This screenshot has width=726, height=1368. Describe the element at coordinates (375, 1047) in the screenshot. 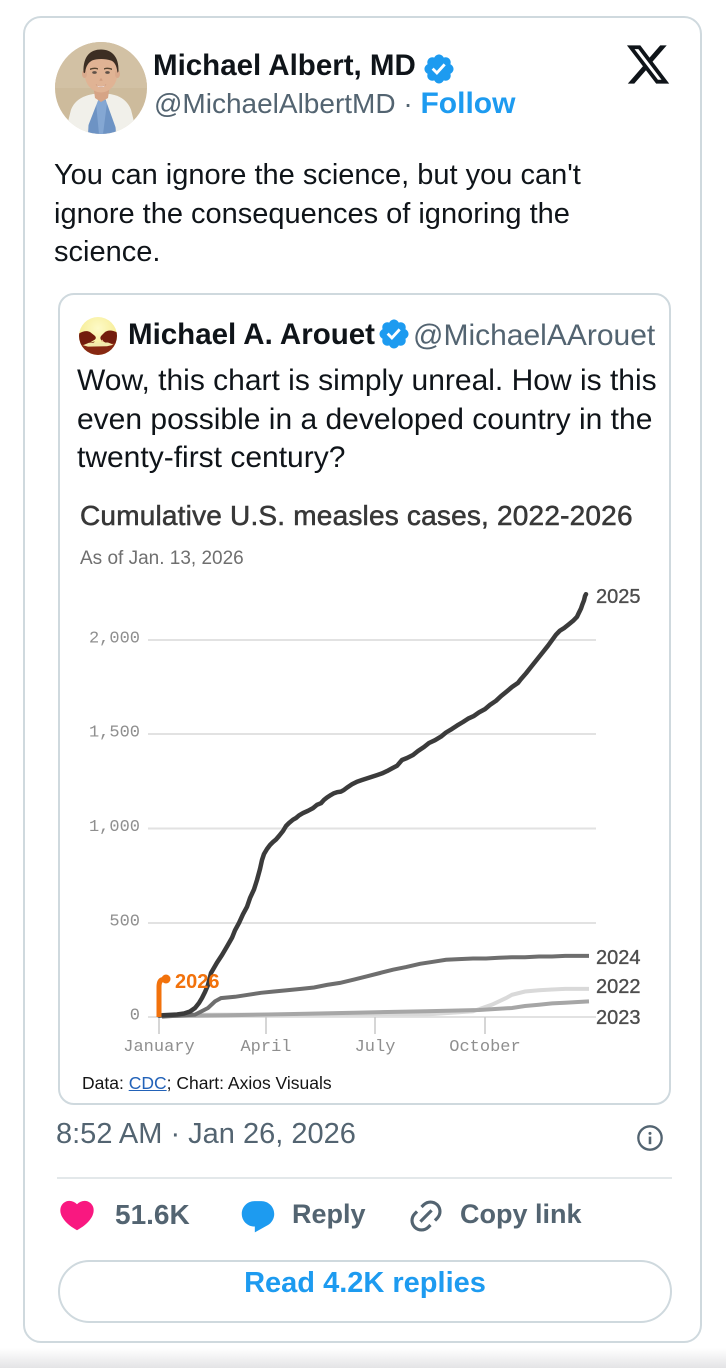

I see `svg-text: July` at that location.